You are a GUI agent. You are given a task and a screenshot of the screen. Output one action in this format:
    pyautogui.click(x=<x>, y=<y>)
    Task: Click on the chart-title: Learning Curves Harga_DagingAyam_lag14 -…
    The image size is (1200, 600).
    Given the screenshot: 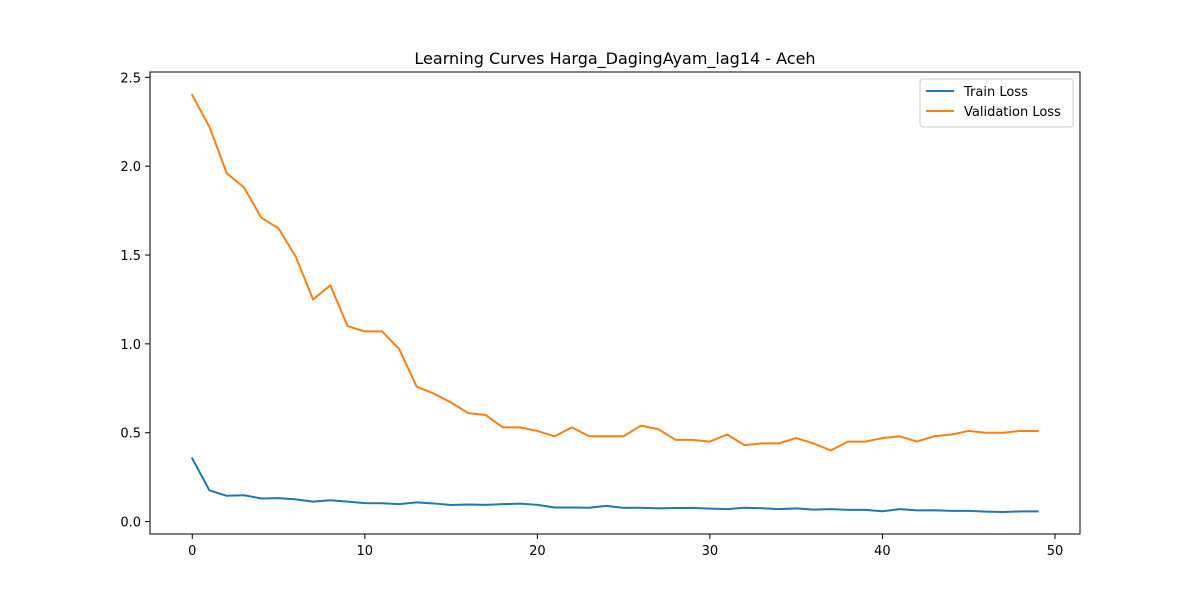 What is the action you would take?
    pyautogui.click(x=614, y=59)
    